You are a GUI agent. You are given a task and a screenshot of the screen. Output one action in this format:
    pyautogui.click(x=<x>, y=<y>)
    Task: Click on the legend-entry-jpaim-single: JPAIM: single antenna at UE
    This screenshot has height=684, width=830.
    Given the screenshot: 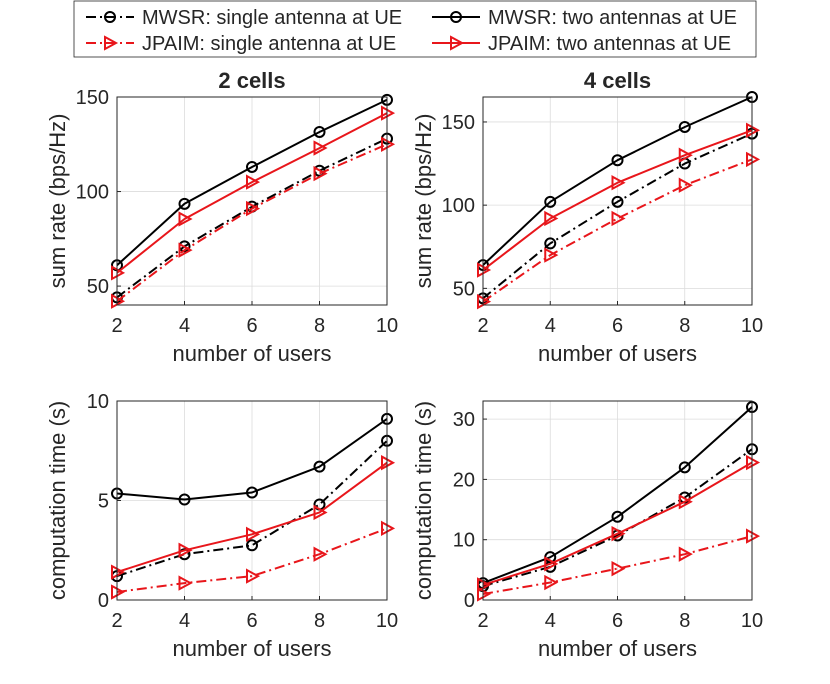 What is the action you would take?
    pyautogui.click(x=241, y=44)
    